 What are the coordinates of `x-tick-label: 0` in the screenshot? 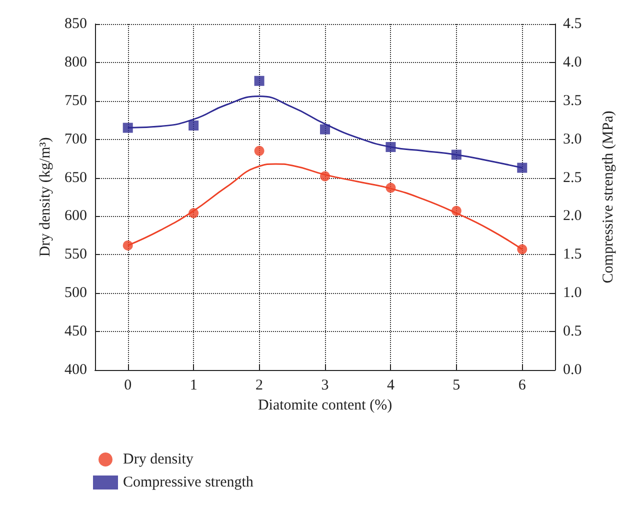 It's located at (128, 386).